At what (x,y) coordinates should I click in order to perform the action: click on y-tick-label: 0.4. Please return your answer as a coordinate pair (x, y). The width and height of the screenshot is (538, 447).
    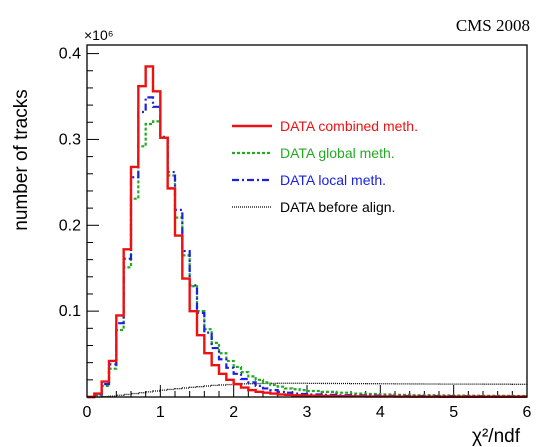
    Looking at the image, I should click on (70, 54).